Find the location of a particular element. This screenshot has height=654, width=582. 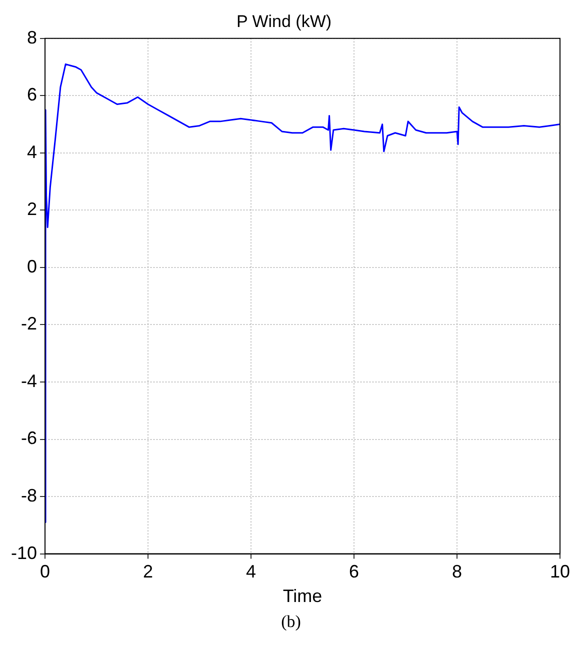

y-tick-label: -10 is located at coordinates (24, 552).